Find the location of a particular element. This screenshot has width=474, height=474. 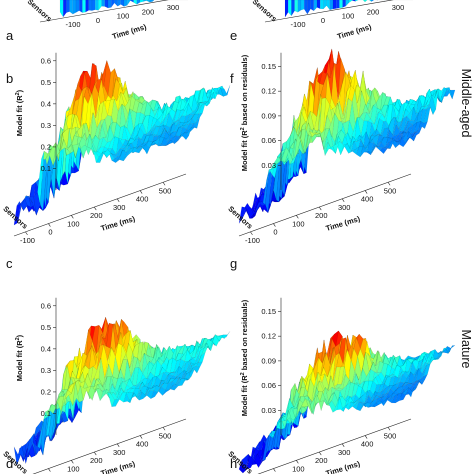

fragment-e: -100 0 100 200 300 Time (ms) Sensors is located at coordinates (332, 20).